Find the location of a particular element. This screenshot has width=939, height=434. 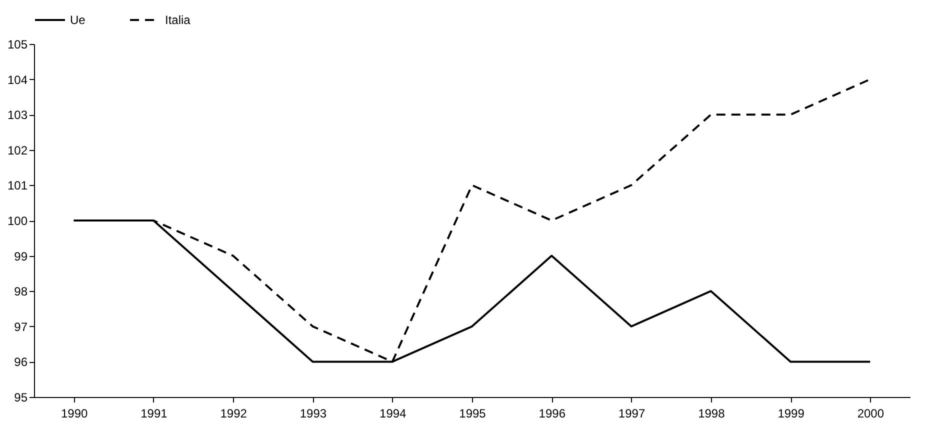

x-tick-label: 1998 is located at coordinates (712, 413).